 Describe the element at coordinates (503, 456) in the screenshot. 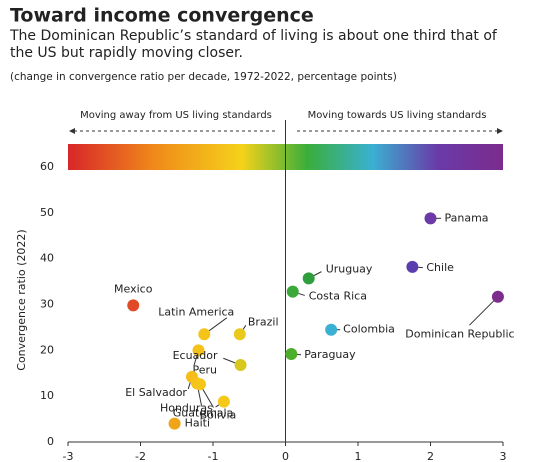

I see `x-tick-label: 3` at that location.